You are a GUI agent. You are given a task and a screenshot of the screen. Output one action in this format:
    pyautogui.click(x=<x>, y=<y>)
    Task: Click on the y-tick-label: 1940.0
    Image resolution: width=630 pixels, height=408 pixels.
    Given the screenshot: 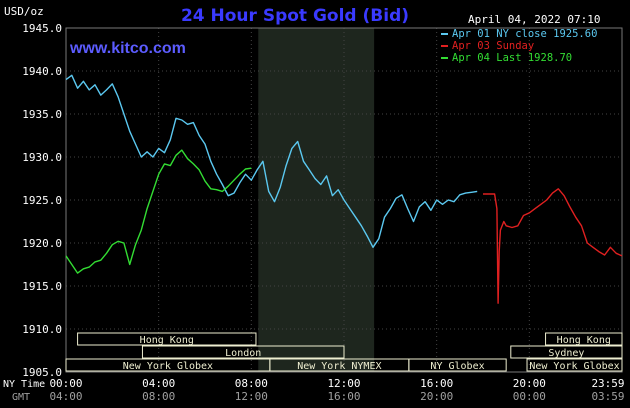 What is the action you would take?
    pyautogui.click(x=42, y=71)
    